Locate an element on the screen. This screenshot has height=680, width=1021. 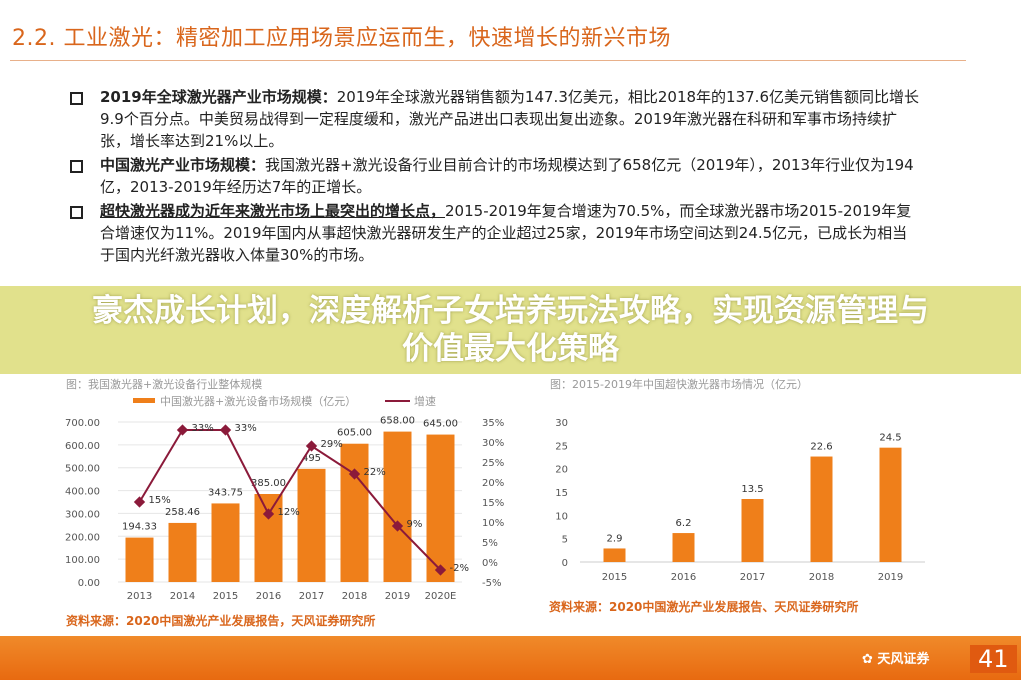
flower-logo-icon: ✿ is located at coordinates (870, 659).